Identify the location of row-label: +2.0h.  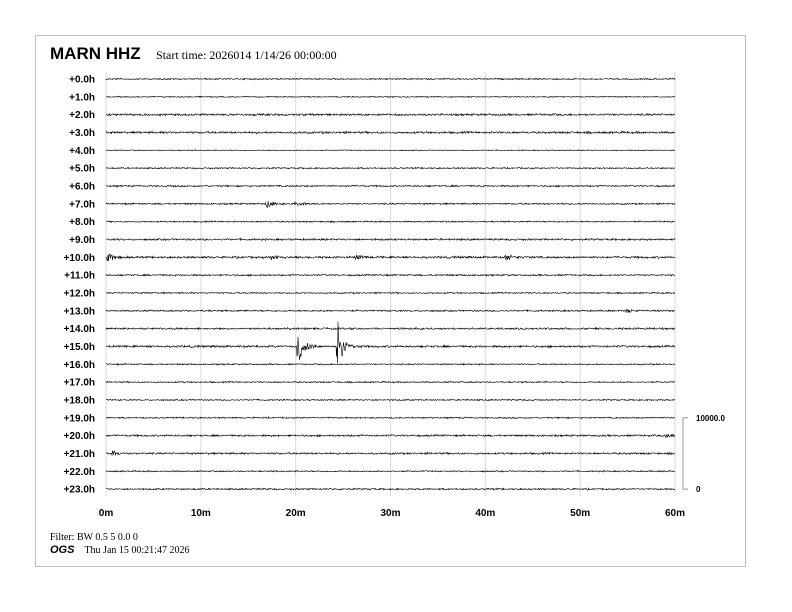
(82, 115).